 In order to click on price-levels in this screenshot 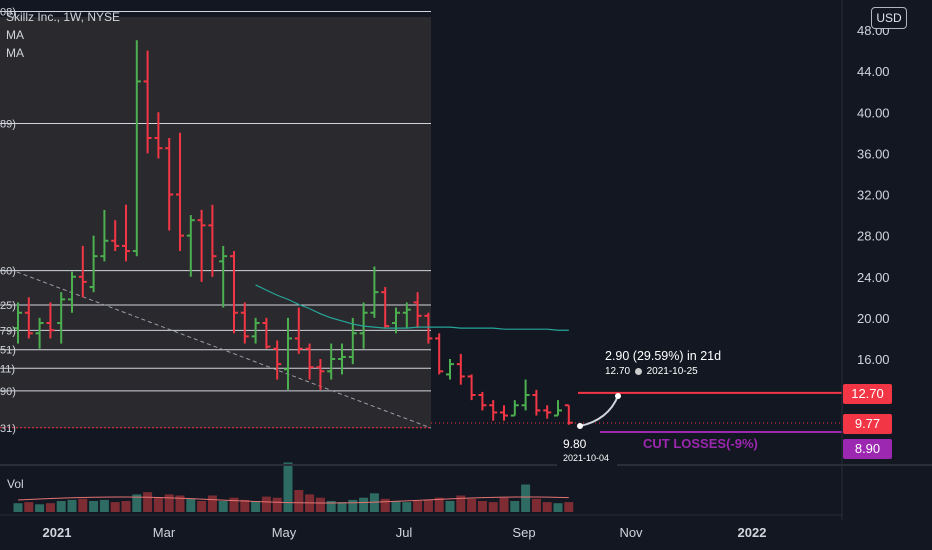, I will do `click(636, 412)`.